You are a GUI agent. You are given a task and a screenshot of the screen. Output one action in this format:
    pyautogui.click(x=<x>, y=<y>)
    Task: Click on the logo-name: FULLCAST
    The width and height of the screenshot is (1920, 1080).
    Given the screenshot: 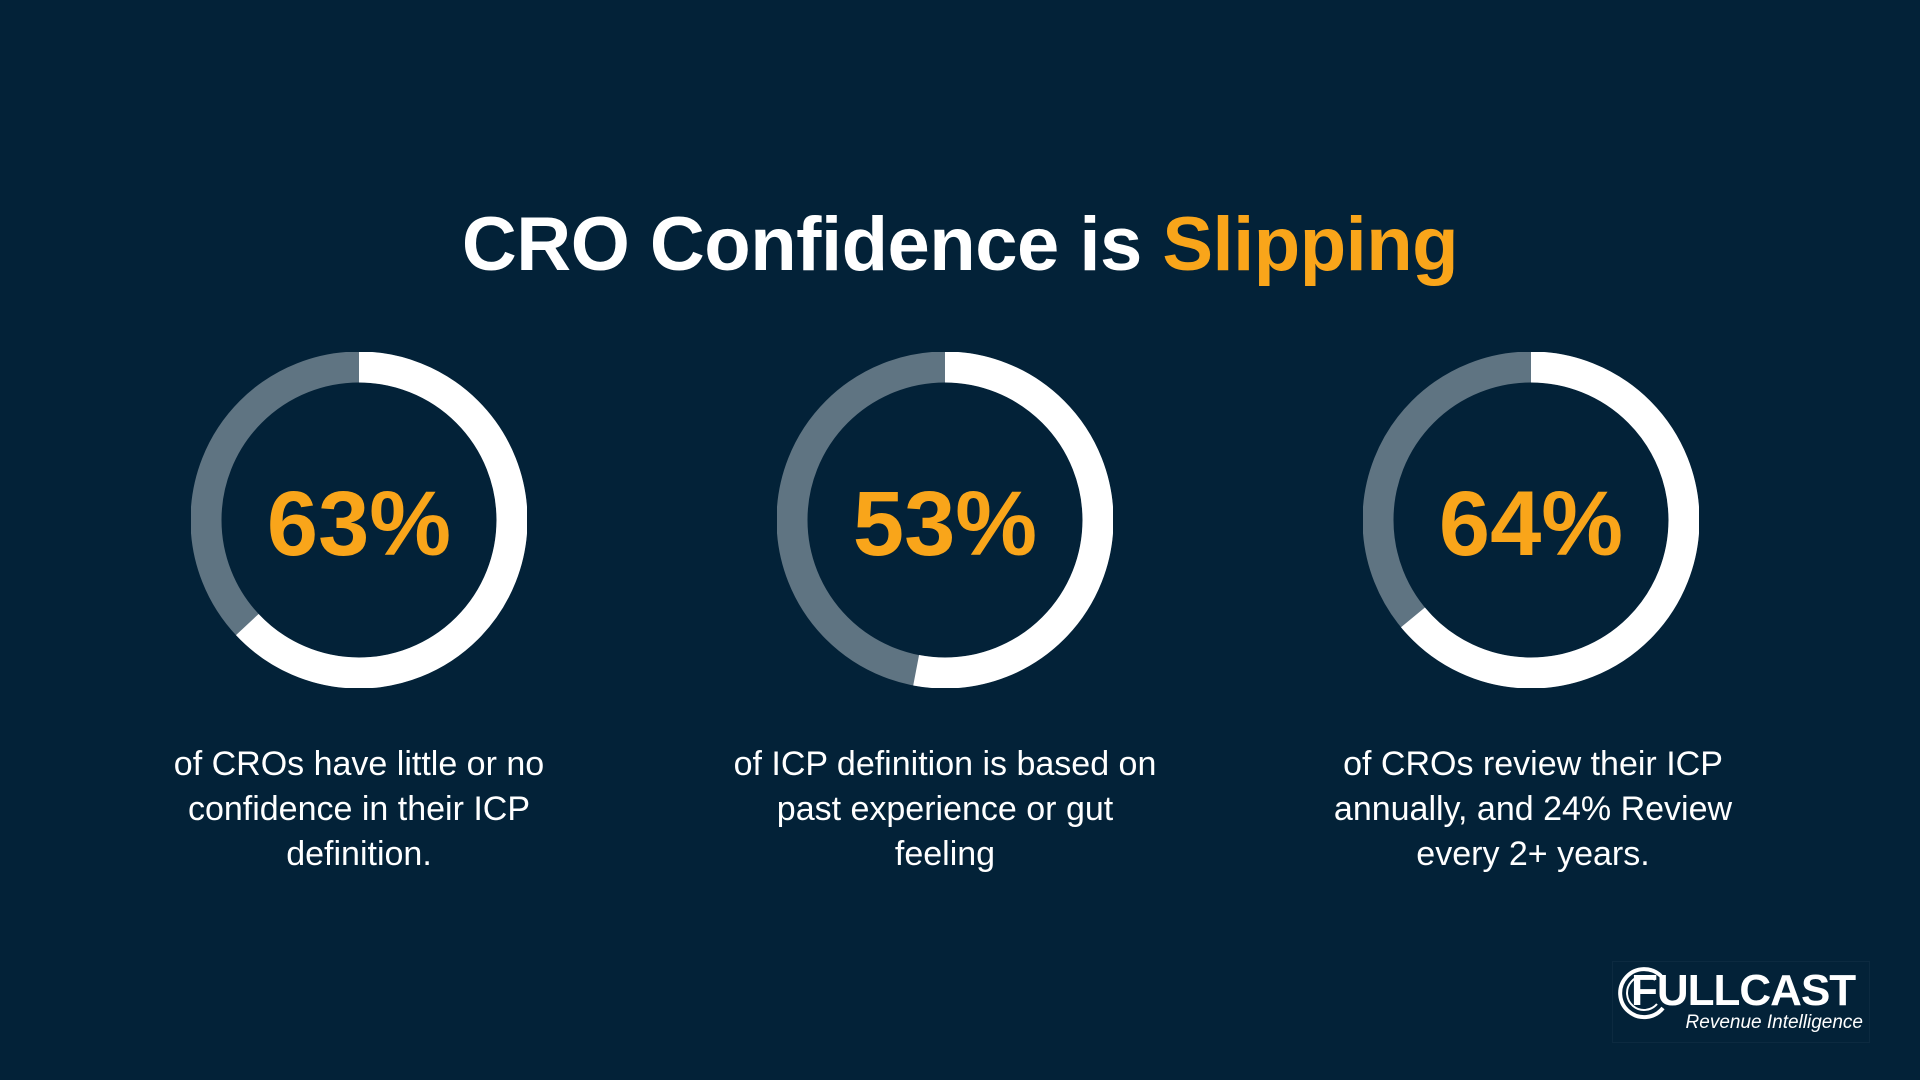 What is the action you would take?
    pyautogui.click(x=1743, y=990)
    